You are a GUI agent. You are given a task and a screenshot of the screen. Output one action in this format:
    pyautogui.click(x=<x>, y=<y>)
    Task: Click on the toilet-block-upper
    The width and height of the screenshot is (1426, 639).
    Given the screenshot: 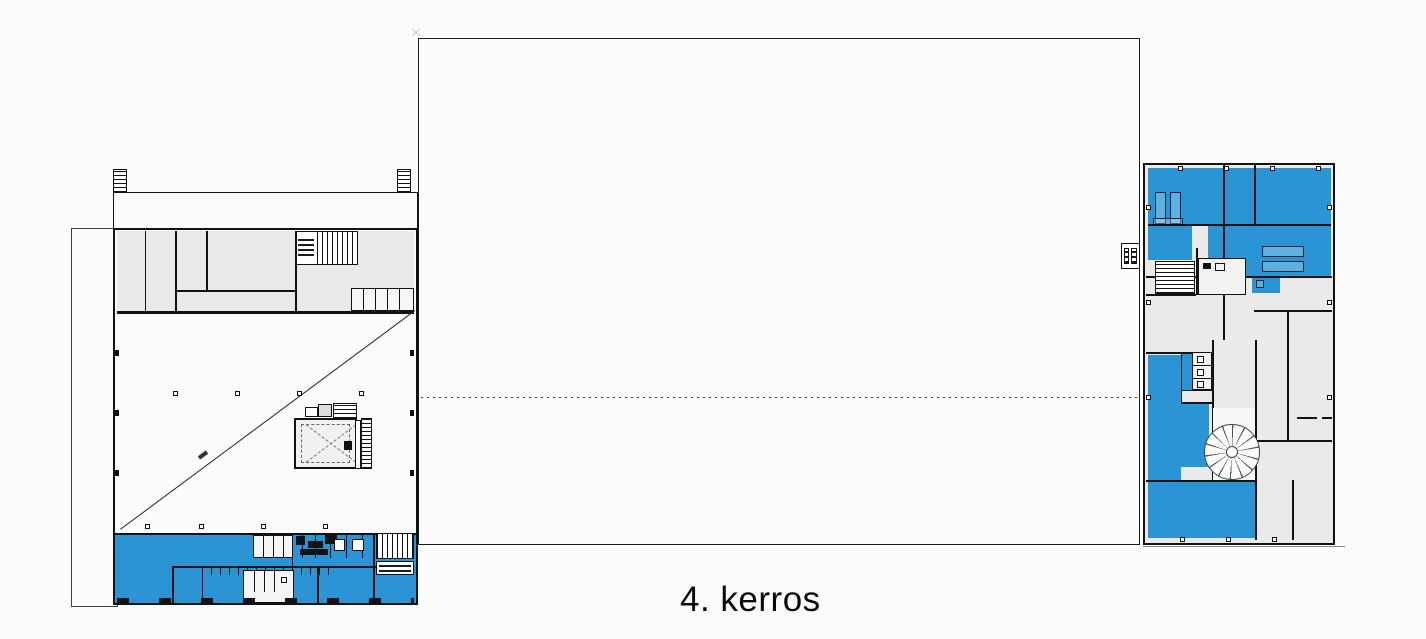 What is the action you would take?
    pyautogui.click(x=382, y=299)
    